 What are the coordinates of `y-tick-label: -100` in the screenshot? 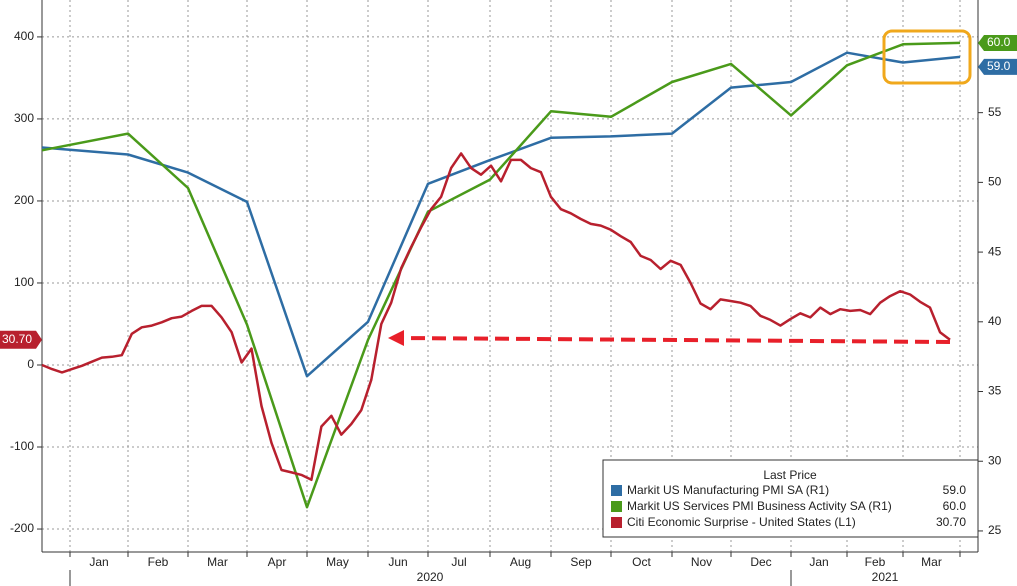 It's located at (22, 446).